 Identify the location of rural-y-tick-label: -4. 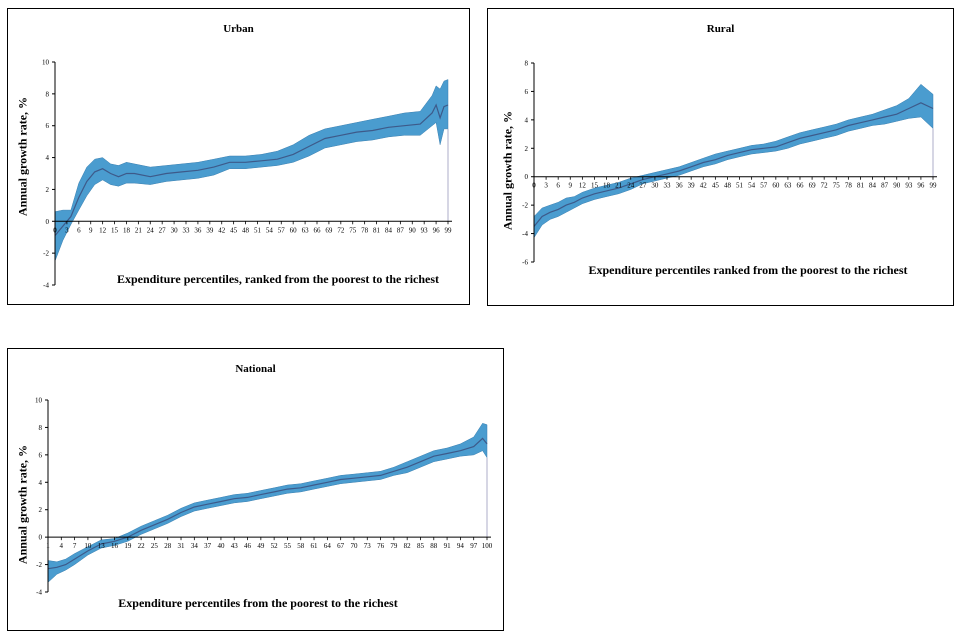
(525, 234).